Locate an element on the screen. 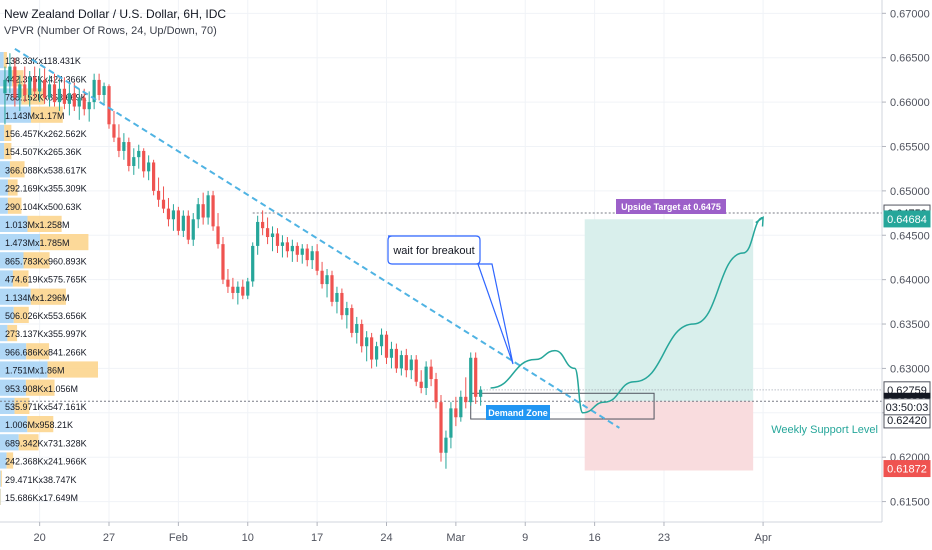 This screenshot has width=932, height=550. indicator-legend: VPVR (Number Of Rows, 24, Up/Down, 70) is located at coordinates (110, 31).